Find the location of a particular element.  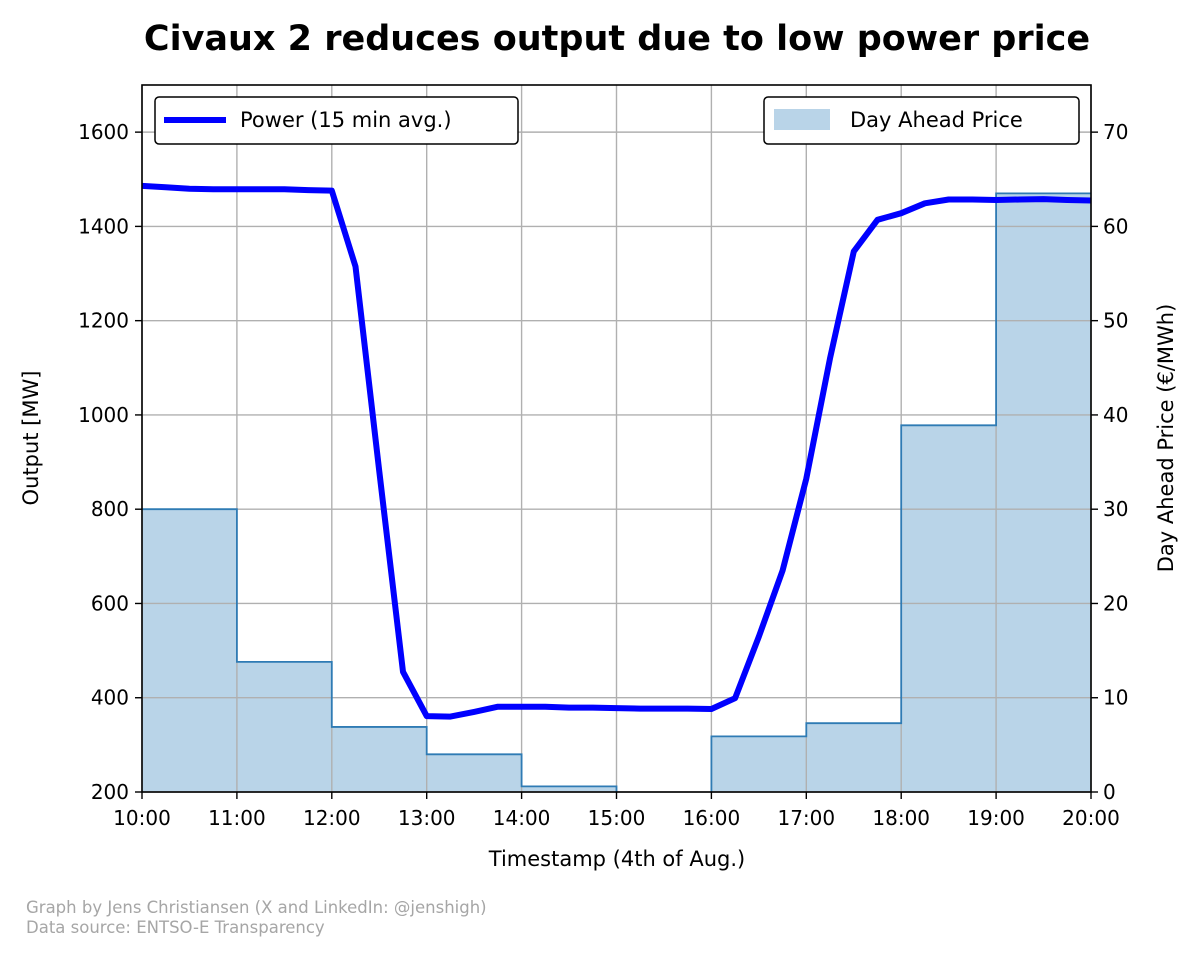

y-right-tick-label: 40 is located at coordinates (1115, 415).